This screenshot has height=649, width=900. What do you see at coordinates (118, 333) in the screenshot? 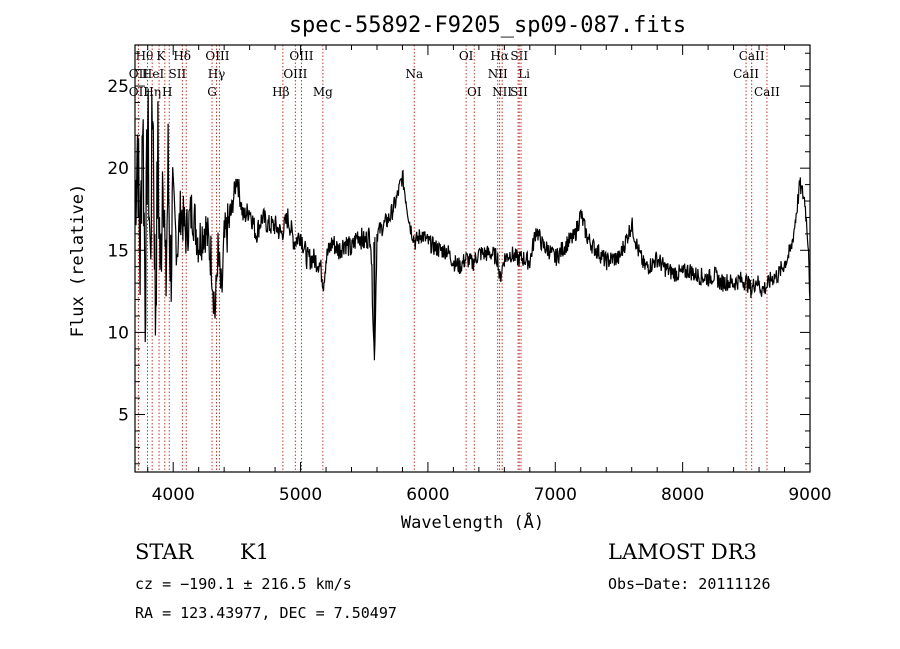
I see `y-tick-label: 10` at bounding box center [118, 333].